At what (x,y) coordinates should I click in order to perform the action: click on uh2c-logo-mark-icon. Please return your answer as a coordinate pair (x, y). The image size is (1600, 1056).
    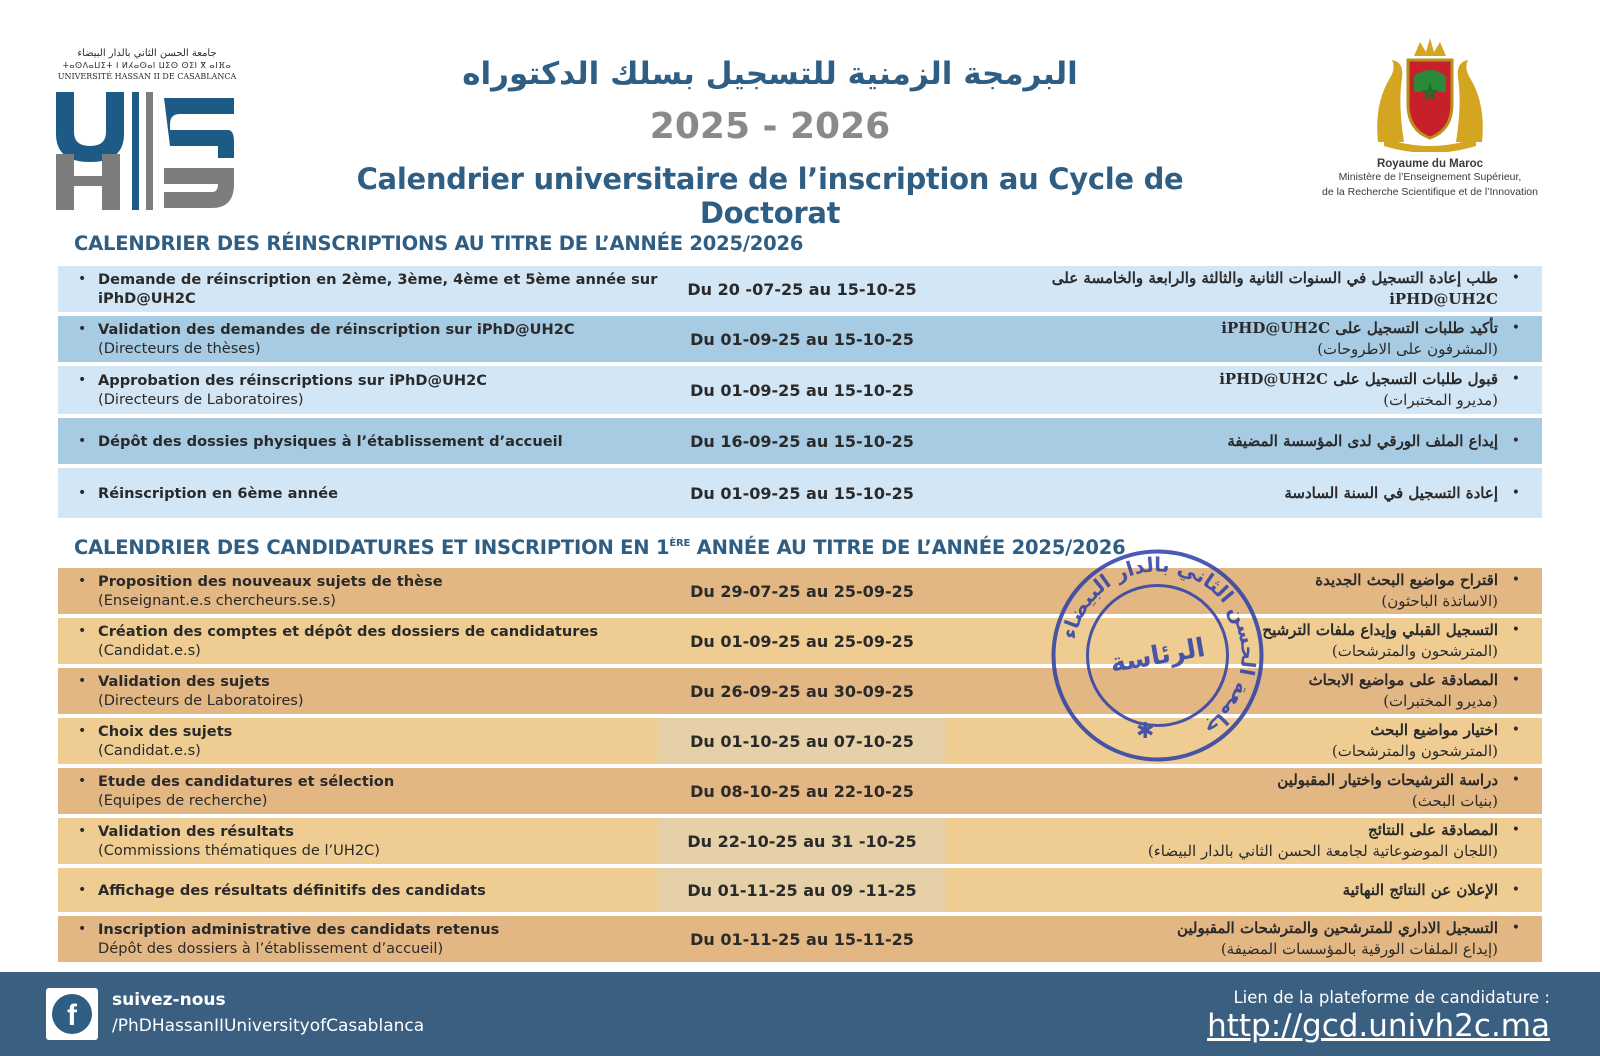
    Looking at the image, I should click on (145, 151).